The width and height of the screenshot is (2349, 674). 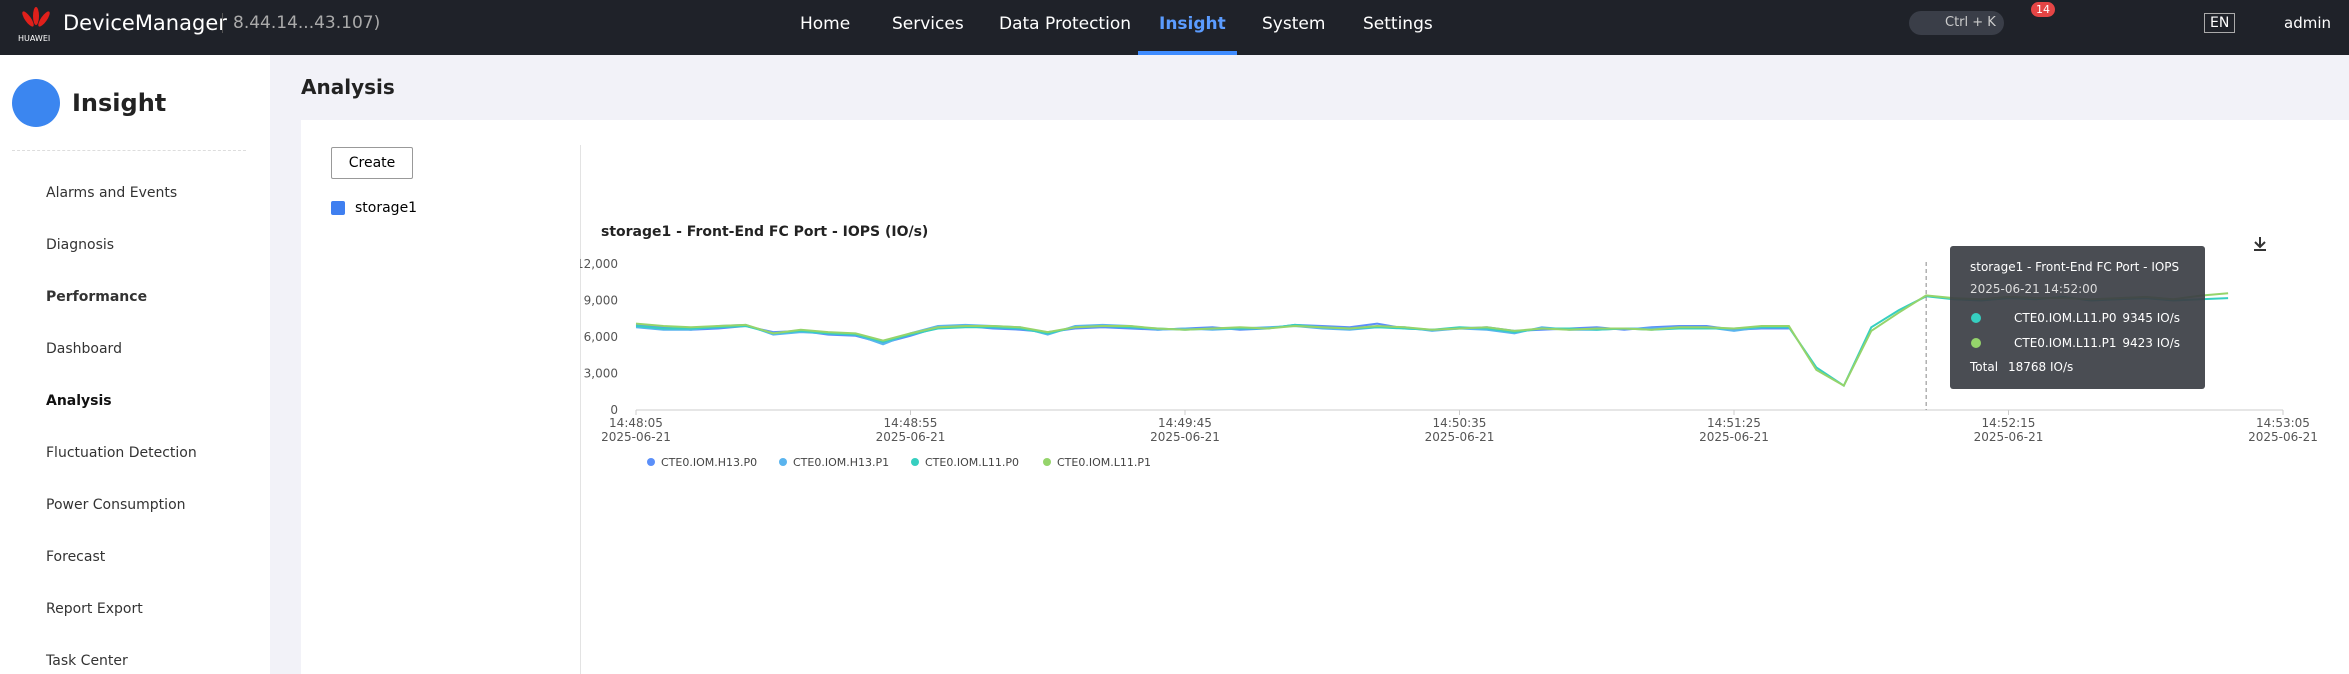 I want to click on menu-item: Dashboard, so click(x=84, y=349).